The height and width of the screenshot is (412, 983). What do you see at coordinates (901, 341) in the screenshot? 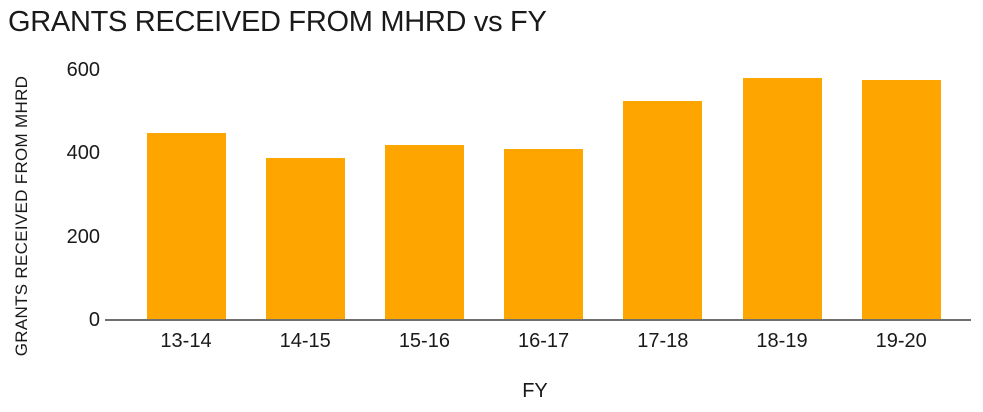
I see `x-tick-label: 19-20` at bounding box center [901, 341].